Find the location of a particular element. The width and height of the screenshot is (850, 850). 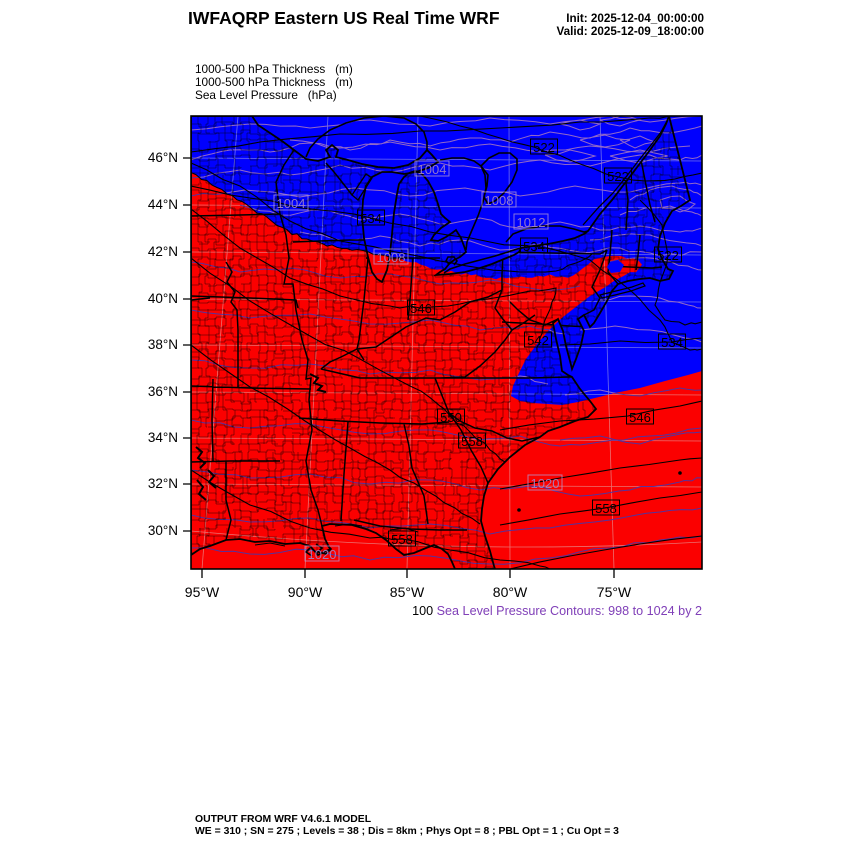

svg-text: 1012 is located at coordinates (531, 222).